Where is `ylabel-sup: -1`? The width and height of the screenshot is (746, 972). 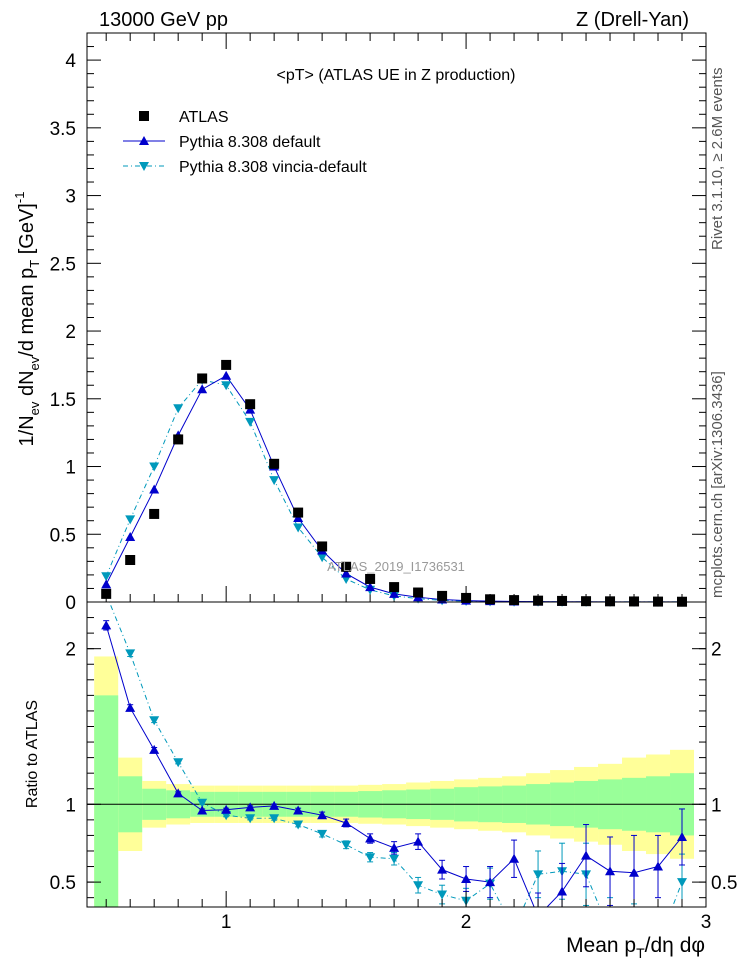
ylabel-sup: -1 is located at coordinates (19, 198).